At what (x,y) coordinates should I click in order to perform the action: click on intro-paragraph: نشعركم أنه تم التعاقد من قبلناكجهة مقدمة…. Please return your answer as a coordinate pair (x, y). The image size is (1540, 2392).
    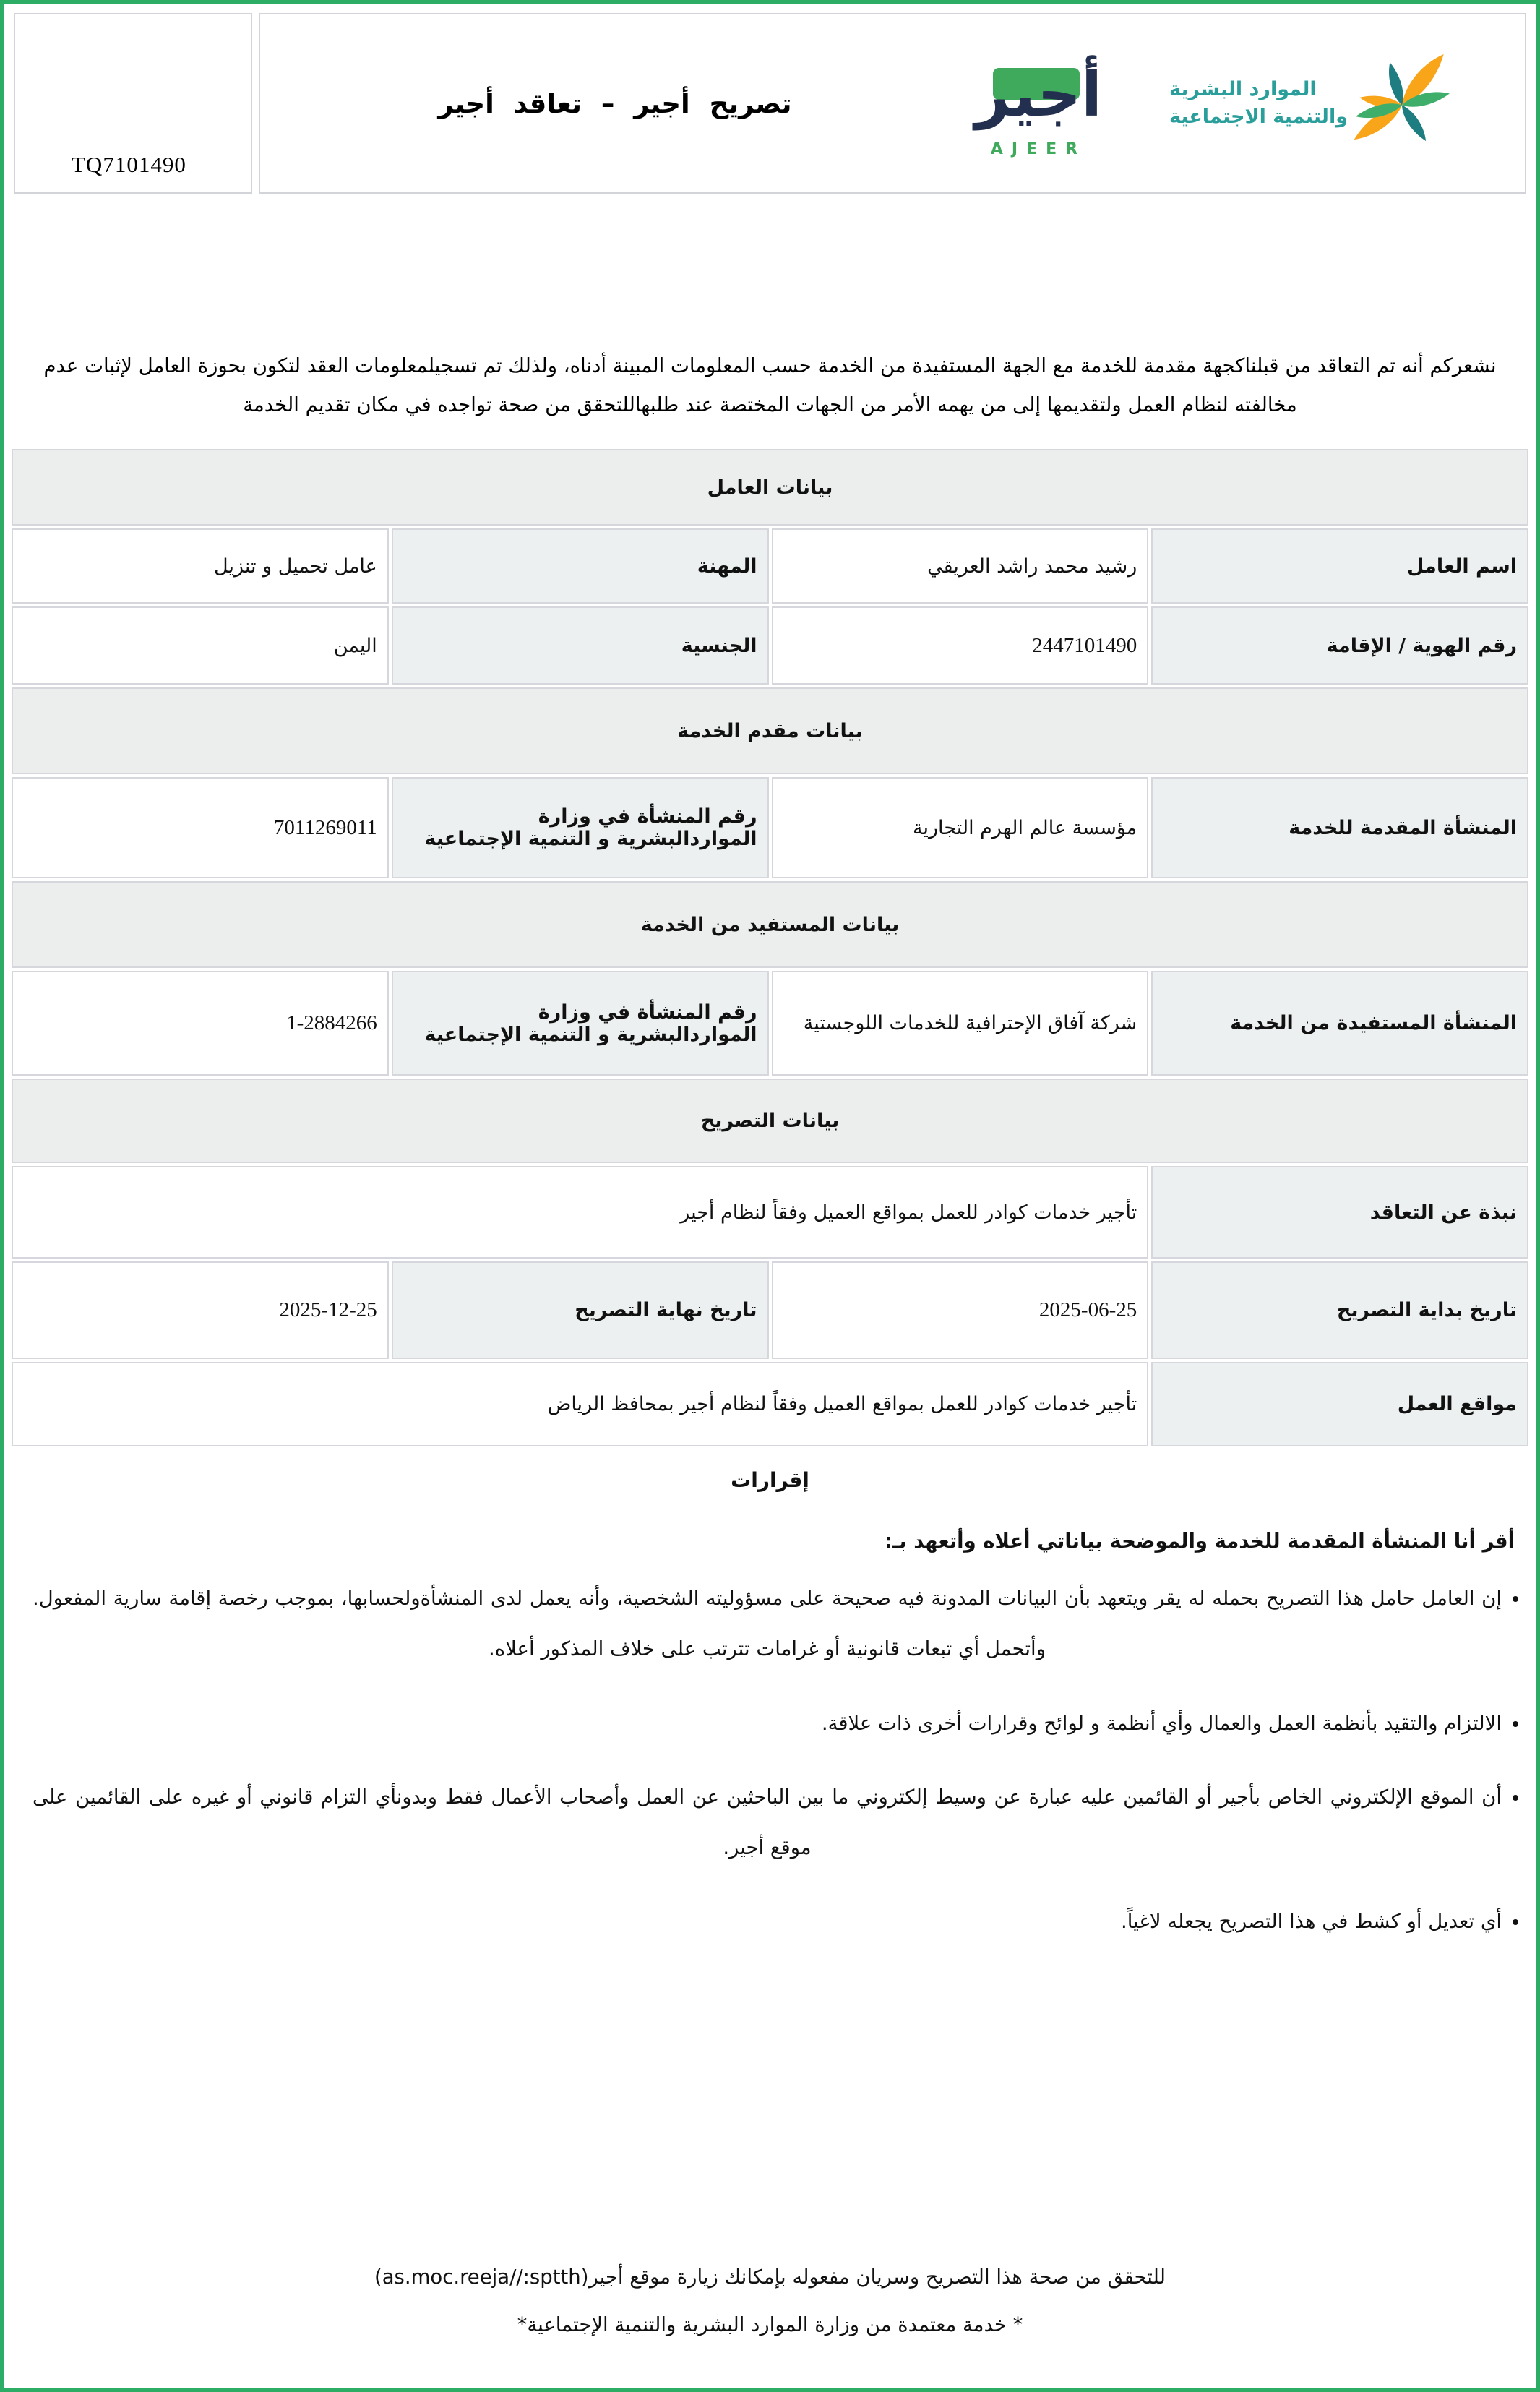
    Looking at the image, I should click on (770, 385).